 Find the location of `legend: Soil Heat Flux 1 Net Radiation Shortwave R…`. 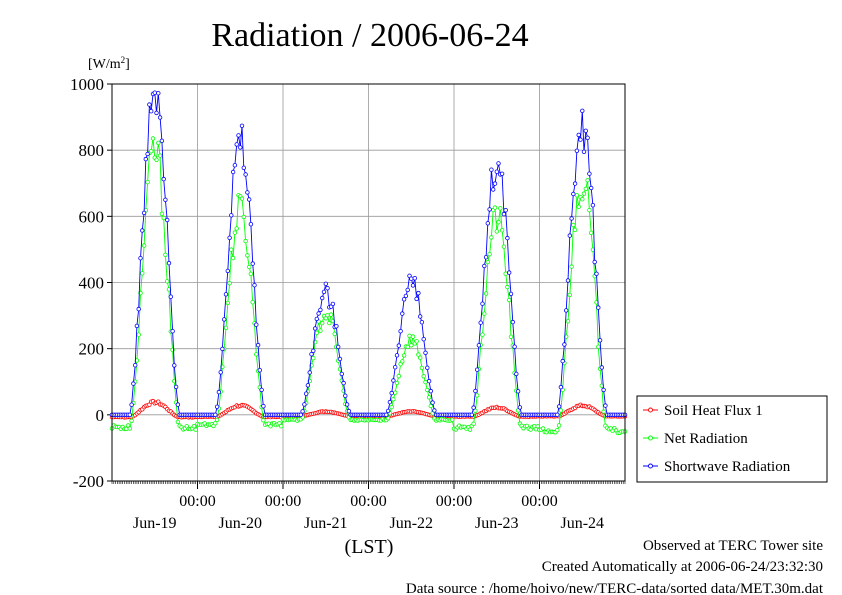

legend: Soil Heat Flux 1 Net Radiation Shortwave R… is located at coordinates (732, 439).